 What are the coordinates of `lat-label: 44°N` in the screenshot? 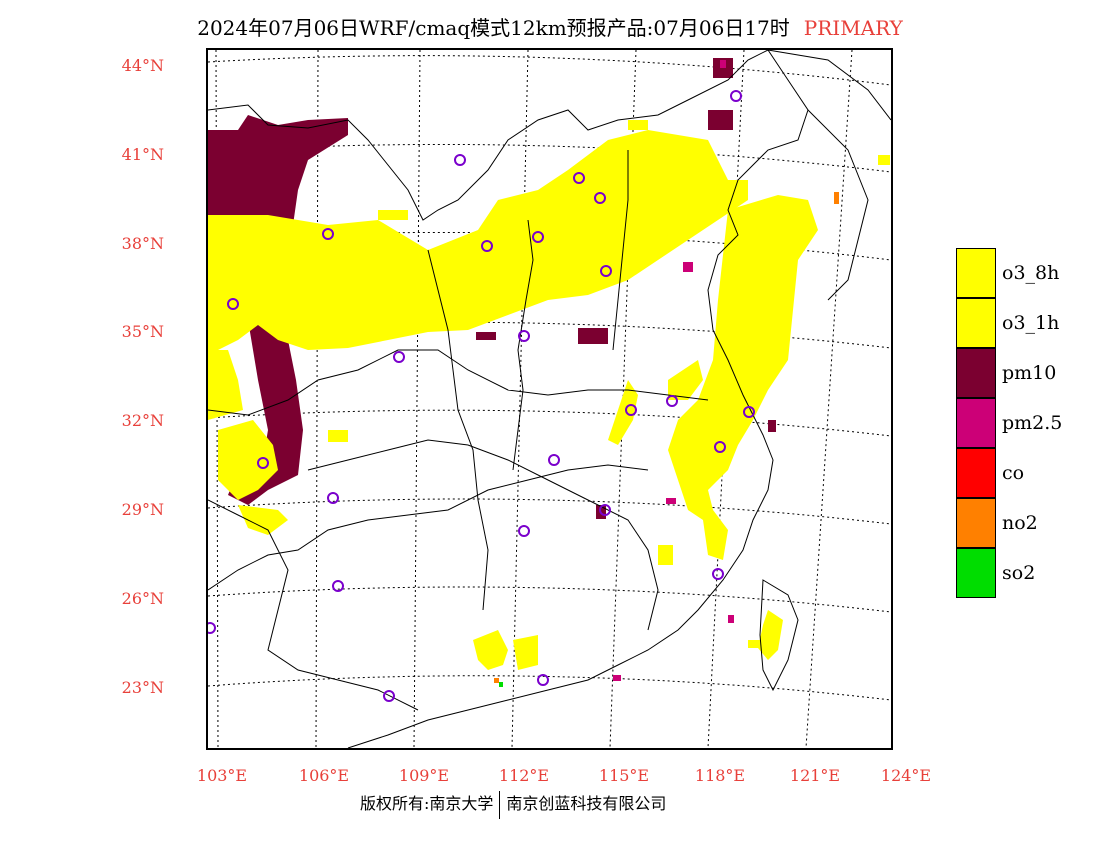 It's located at (142, 65).